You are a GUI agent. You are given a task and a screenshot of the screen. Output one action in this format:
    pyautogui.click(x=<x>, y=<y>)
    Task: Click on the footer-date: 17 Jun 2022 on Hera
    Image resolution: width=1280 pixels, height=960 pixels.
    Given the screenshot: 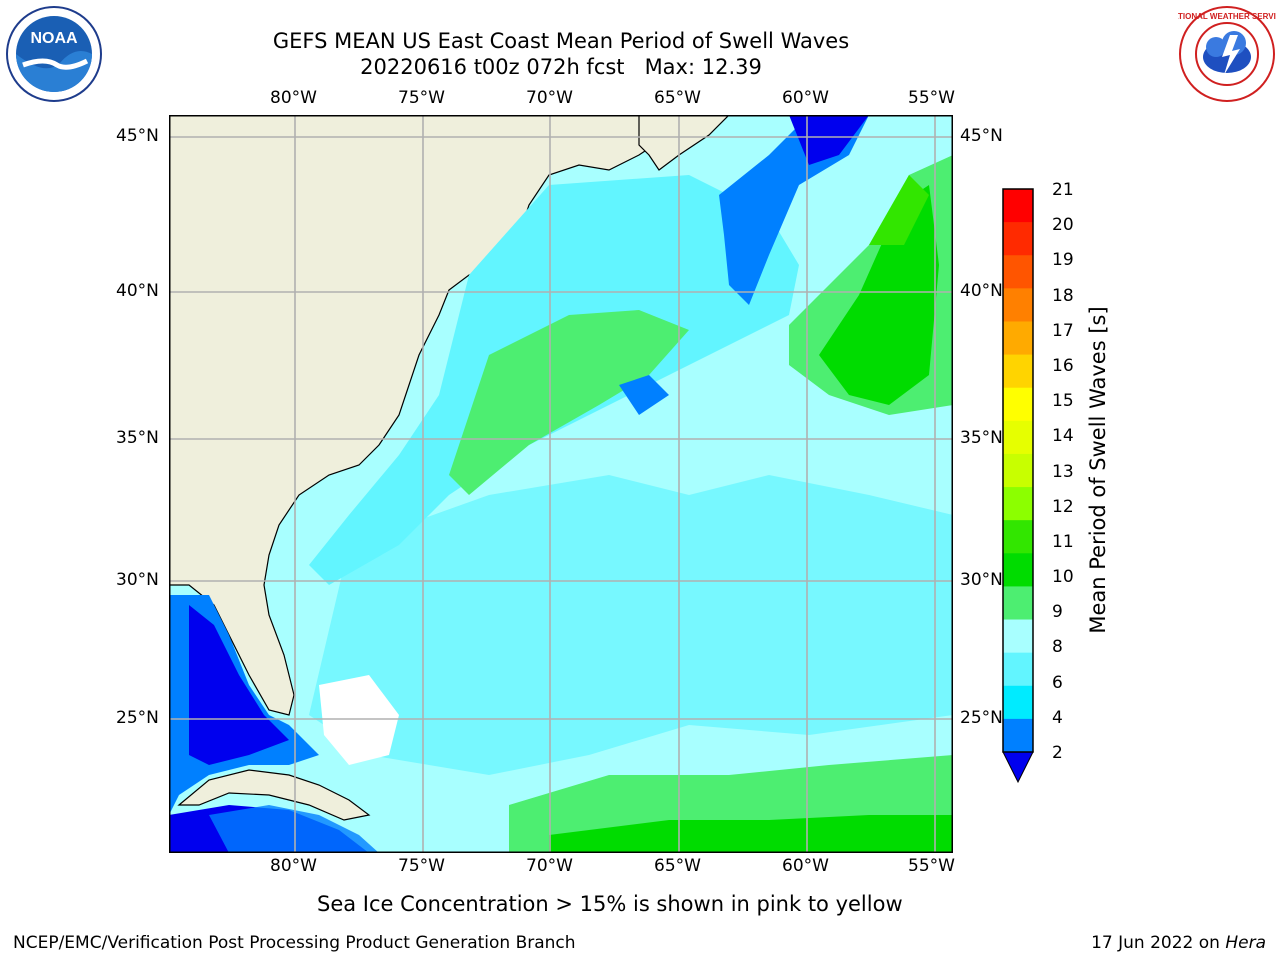 What is the action you would take?
    pyautogui.click(x=1178, y=943)
    